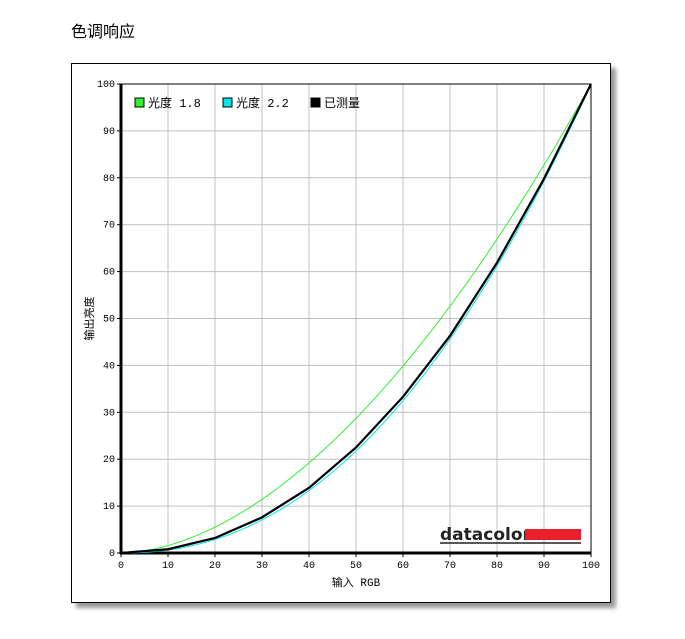  I want to click on y-tick-label: 80, so click(109, 179).